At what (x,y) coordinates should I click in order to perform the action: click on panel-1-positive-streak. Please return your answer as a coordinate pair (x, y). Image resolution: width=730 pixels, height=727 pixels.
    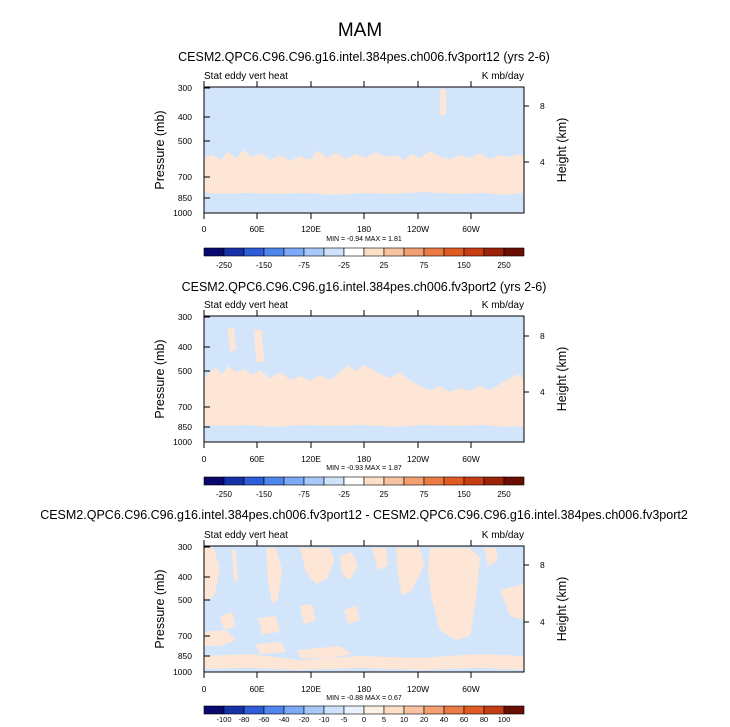
    Looking at the image, I should click on (443, 102).